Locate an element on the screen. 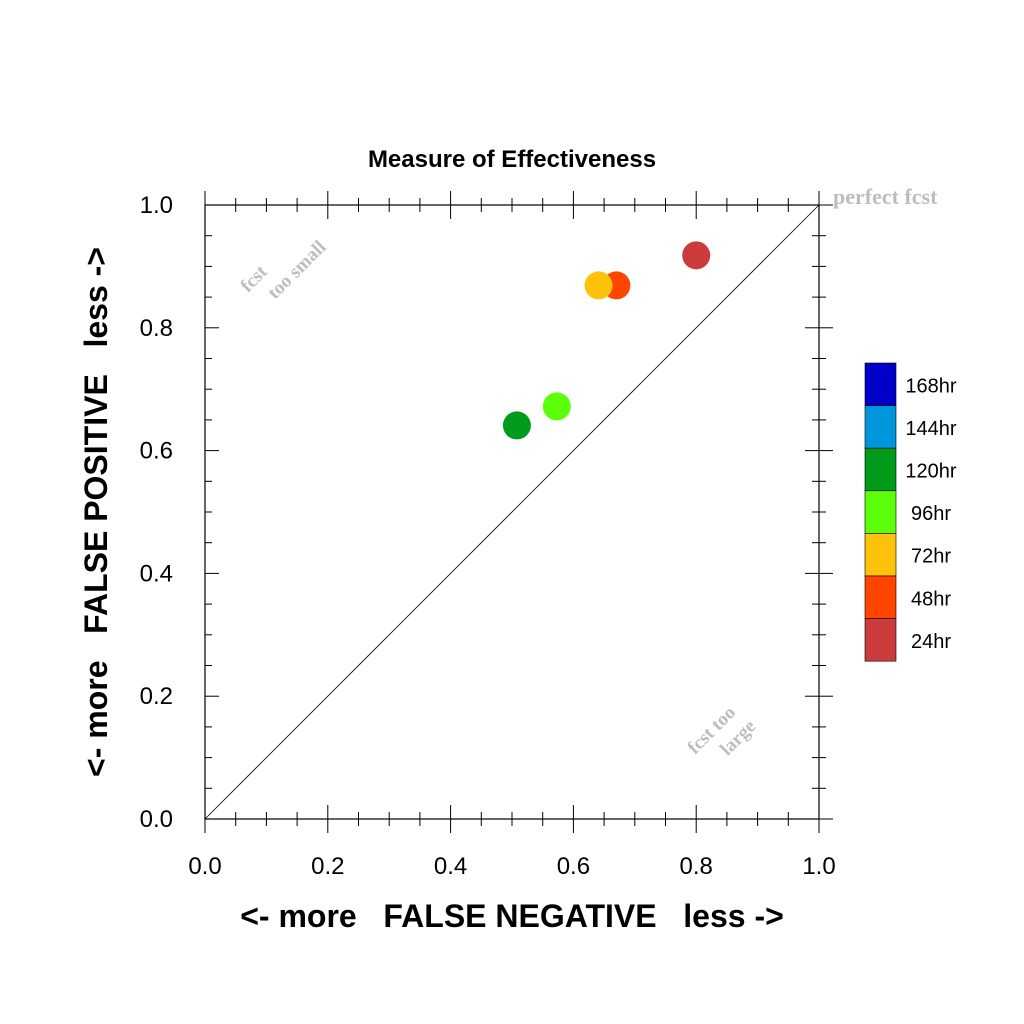 Image resolution: width=1024 pixels, height=1024 pixels. point-24hr is located at coordinates (696, 255).